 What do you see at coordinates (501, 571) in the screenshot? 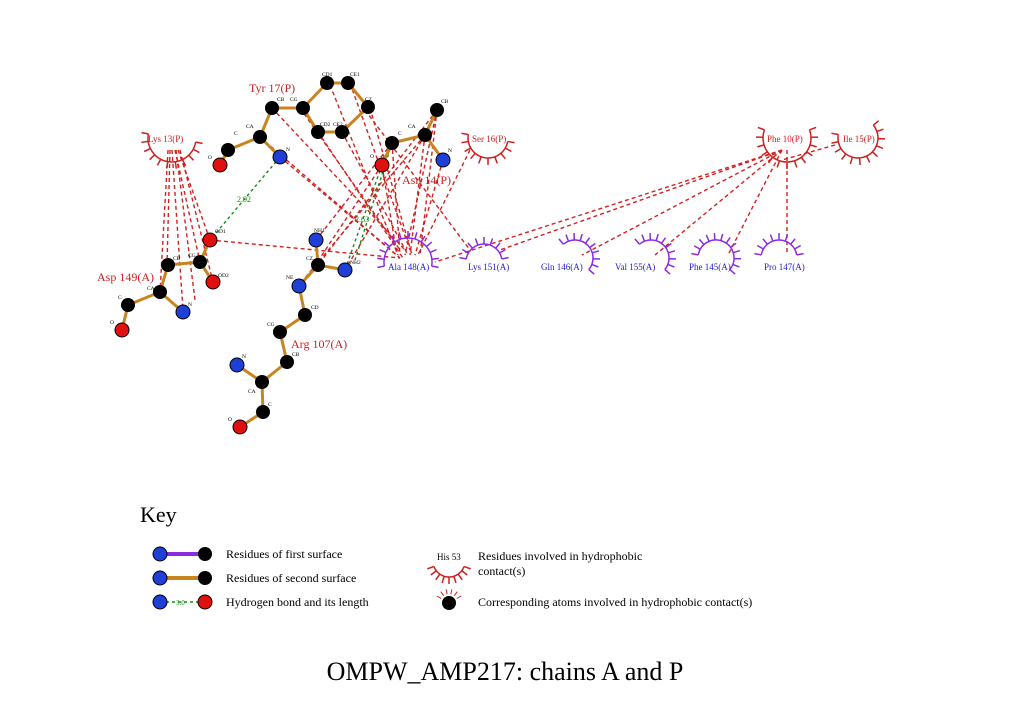
I see `key-hydrophobic-label-line2: contact(s)` at bounding box center [501, 571].